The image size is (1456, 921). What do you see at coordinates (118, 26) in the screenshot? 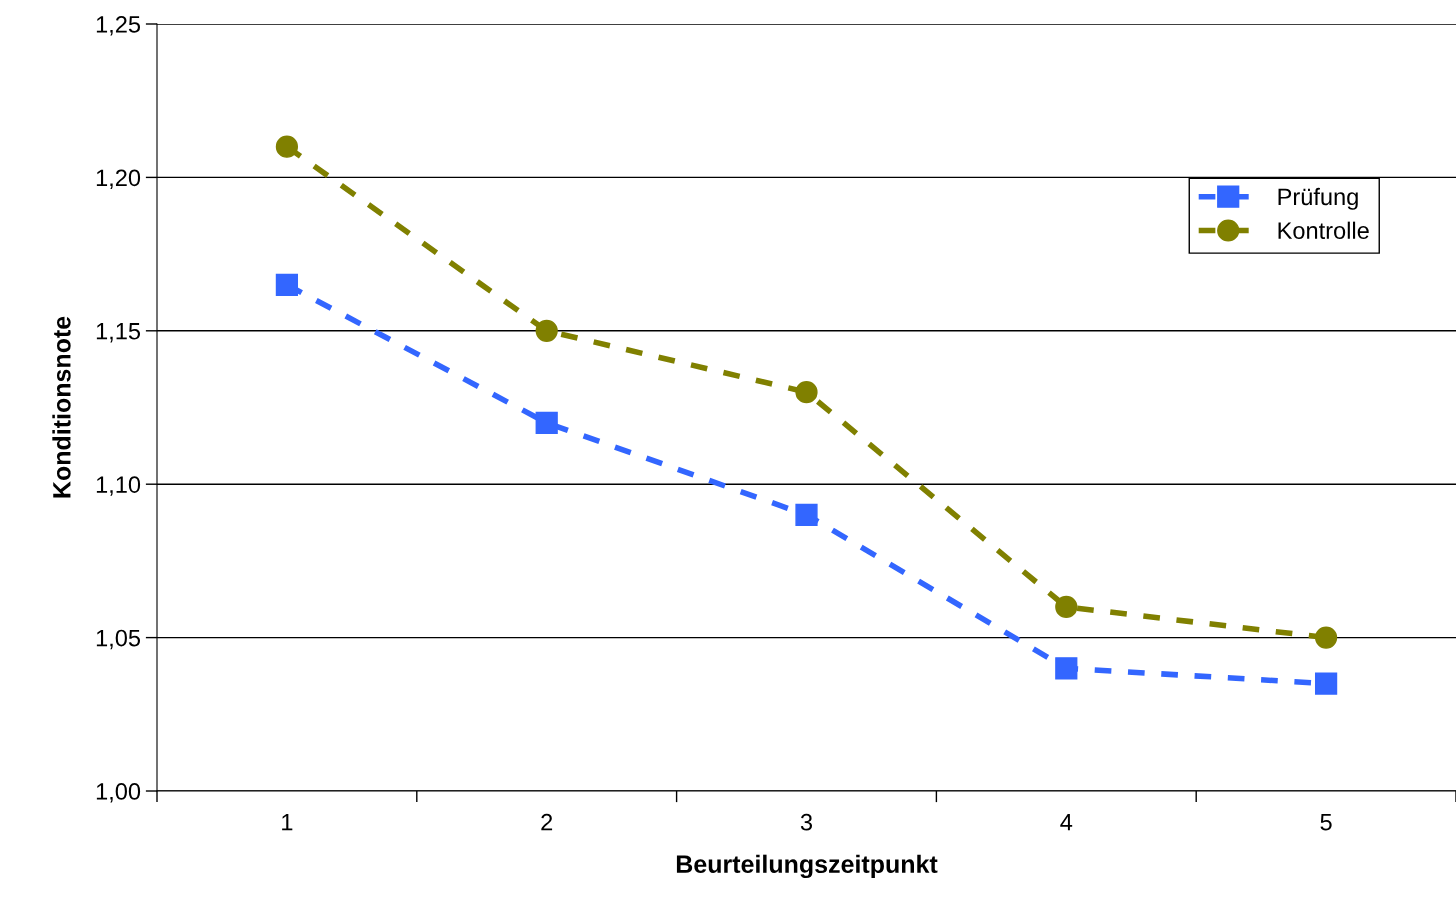
I see `y-tick-label: 1,25` at bounding box center [118, 26].